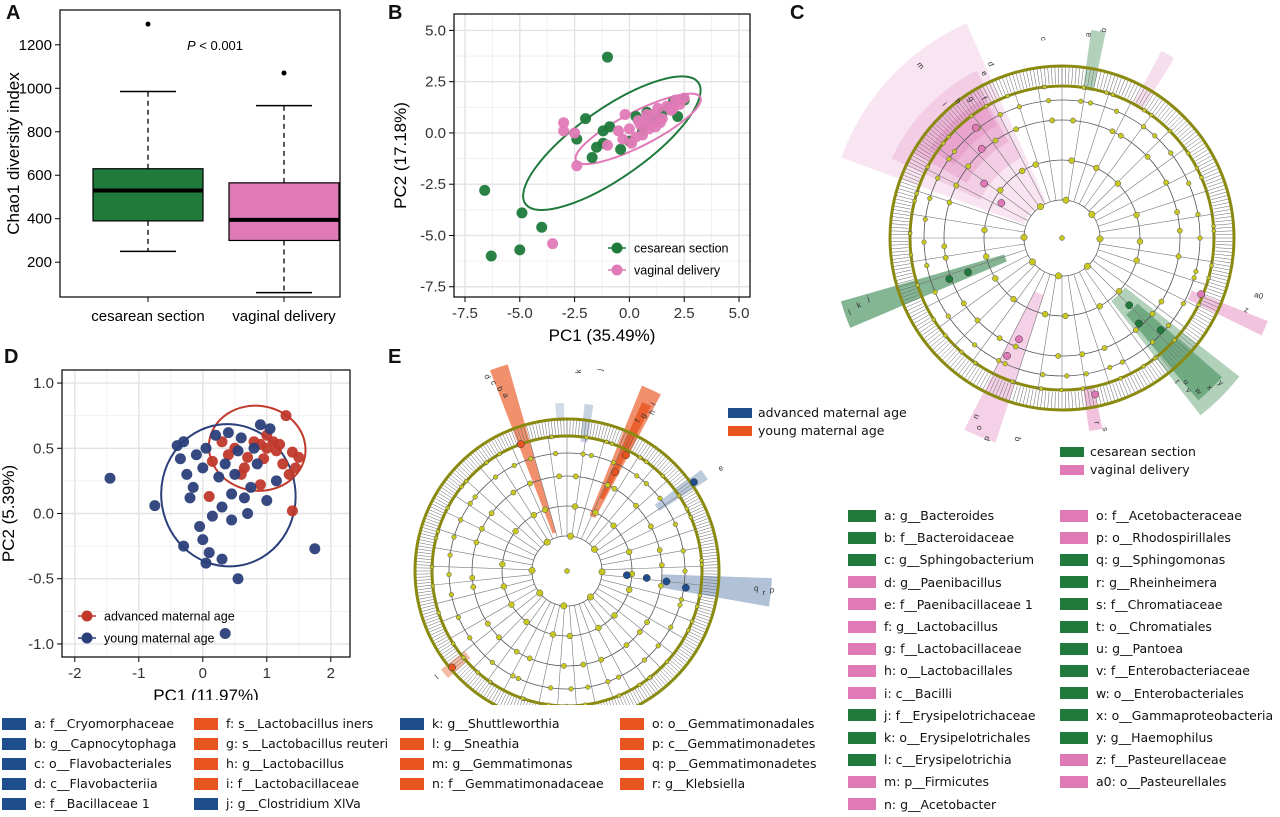  What do you see at coordinates (35, 88) in the screenshot?
I see `y-tick-label: 1000` at bounding box center [35, 88].